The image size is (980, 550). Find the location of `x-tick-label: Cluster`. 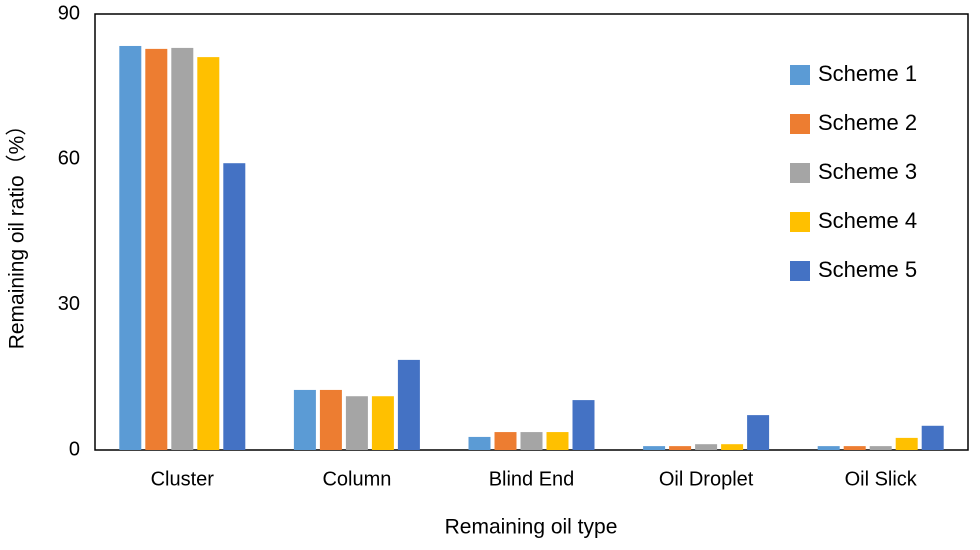

x-tick-label: Cluster is located at coordinates (183, 479).